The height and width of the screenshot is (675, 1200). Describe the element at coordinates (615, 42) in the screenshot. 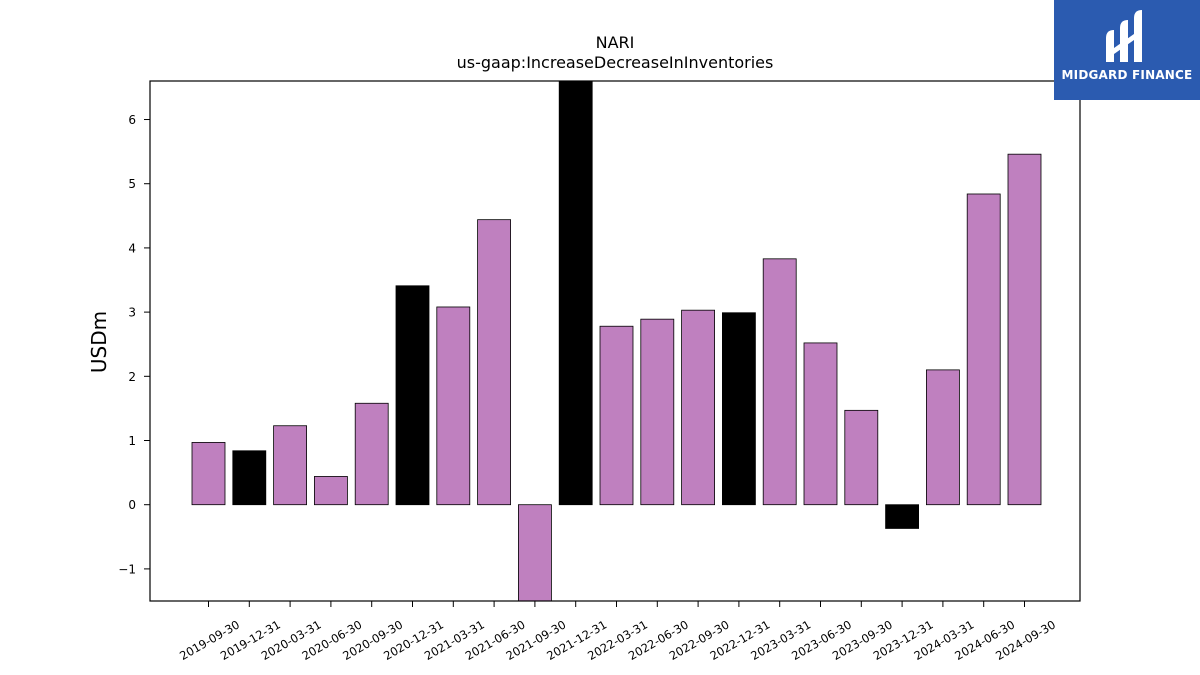

I see `chart-title: NARI` at that location.